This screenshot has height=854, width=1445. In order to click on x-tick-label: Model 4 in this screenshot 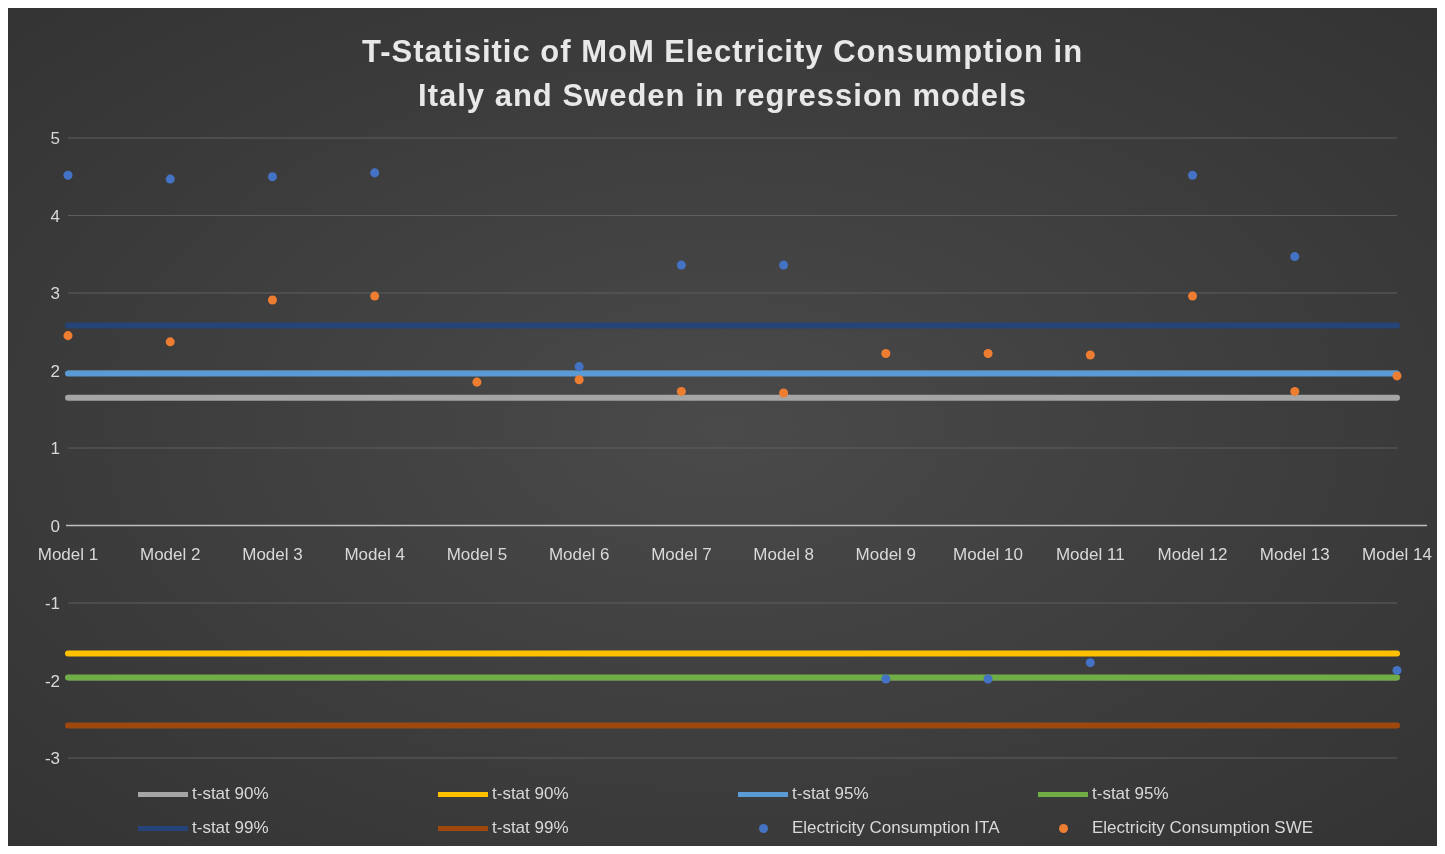, I will do `click(374, 554)`.